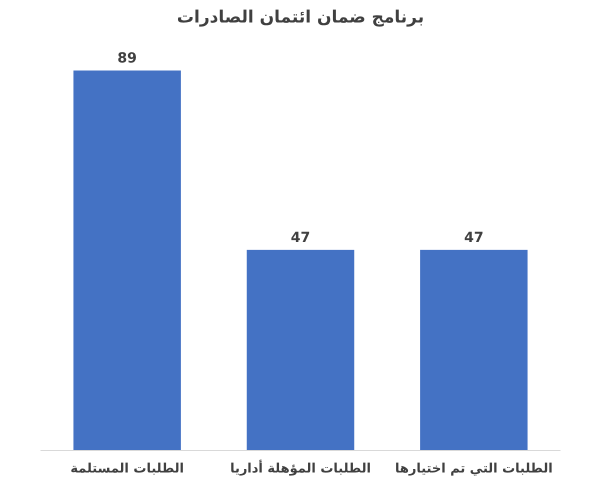 The height and width of the screenshot is (486, 608). Describe the element at coordinates (300, 468) in the screenshot. I see `x-tick-label: الطلبات المؤهلة أداريا` at that location.